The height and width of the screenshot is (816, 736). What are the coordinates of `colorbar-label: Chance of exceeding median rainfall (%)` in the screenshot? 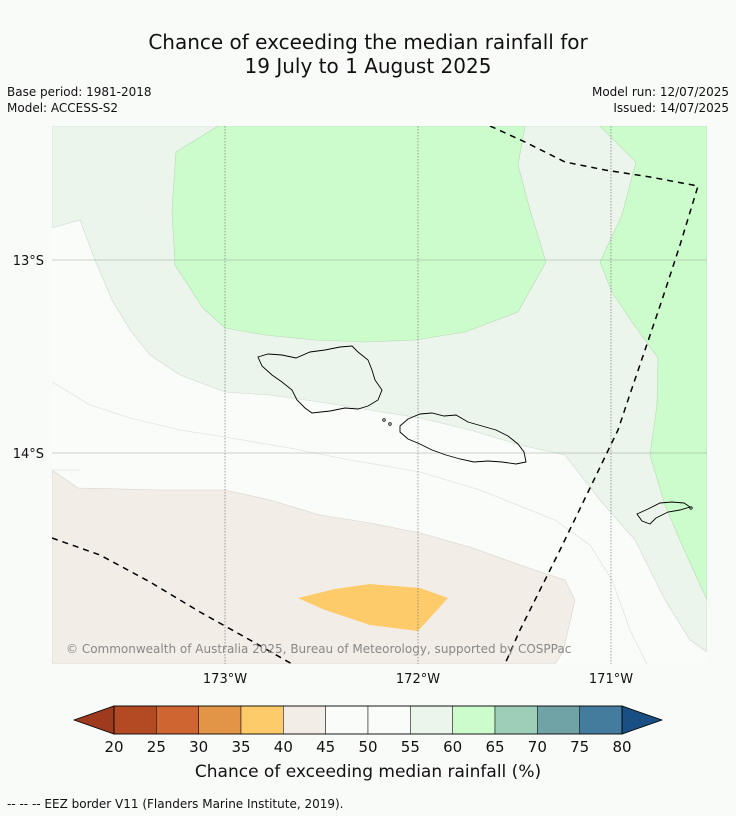 It's located at (368, 772).